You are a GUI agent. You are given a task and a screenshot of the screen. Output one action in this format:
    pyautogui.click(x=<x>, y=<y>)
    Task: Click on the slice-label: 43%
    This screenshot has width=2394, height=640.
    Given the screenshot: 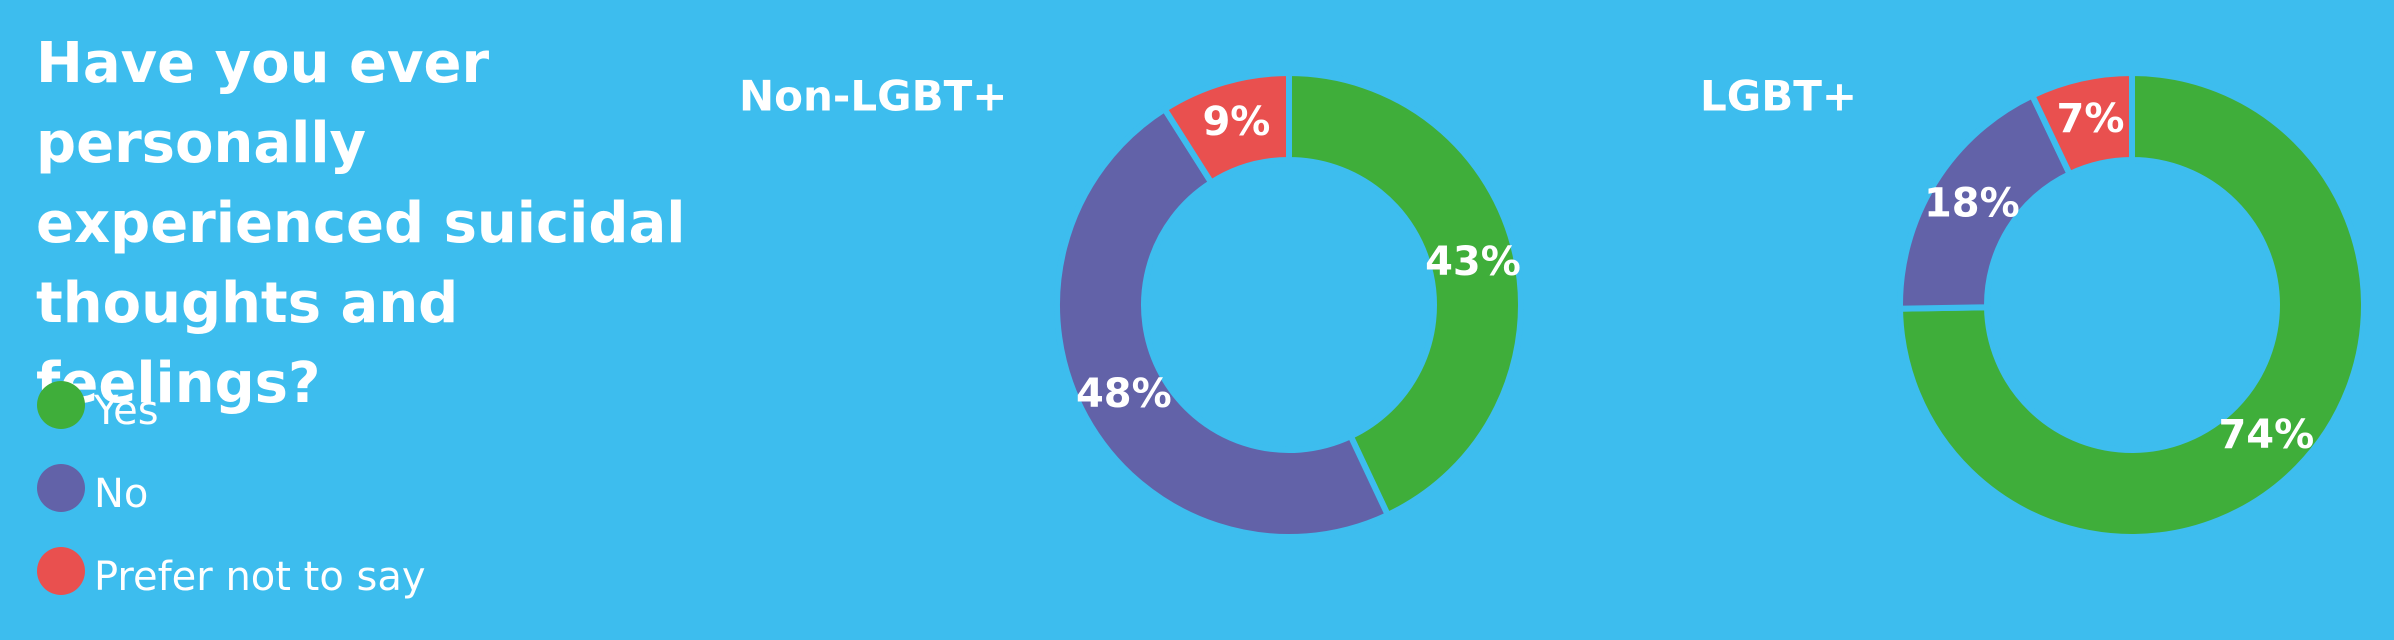 What is the action you would take?
    pyautogui.click(x=1473, y=262)
    